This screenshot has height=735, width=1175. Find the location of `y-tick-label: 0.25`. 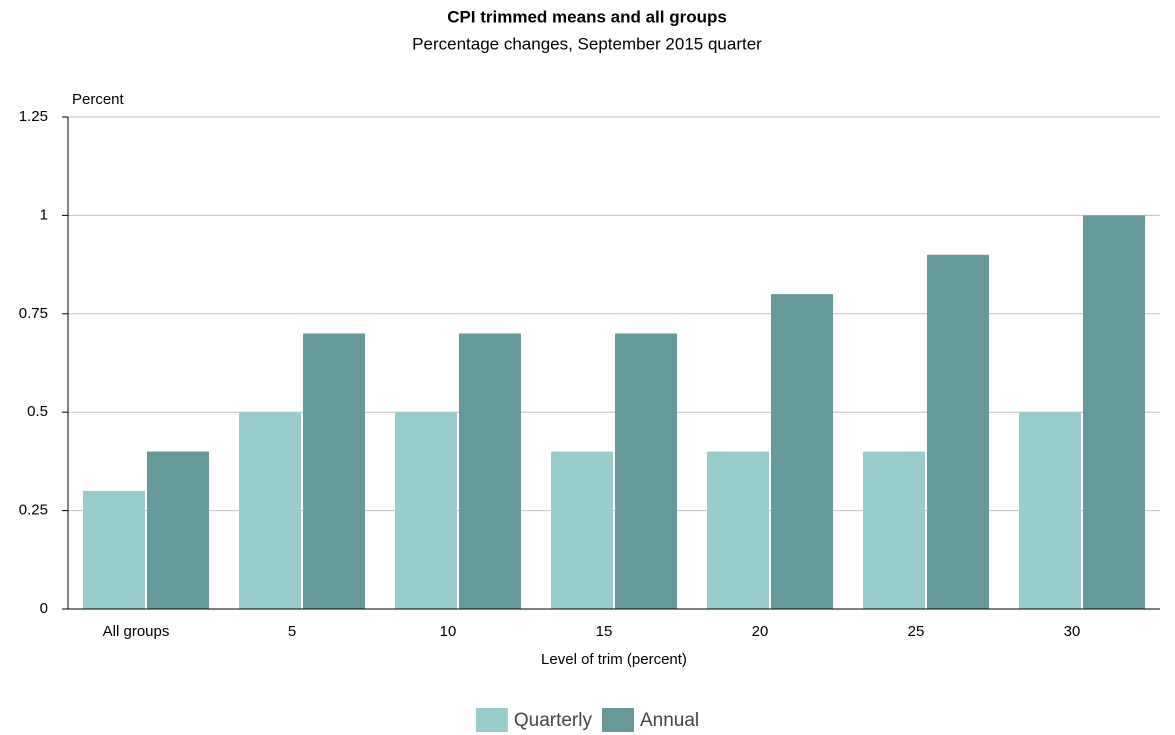

y-tick-label: 0.25 is located at coordinates (33, 510).